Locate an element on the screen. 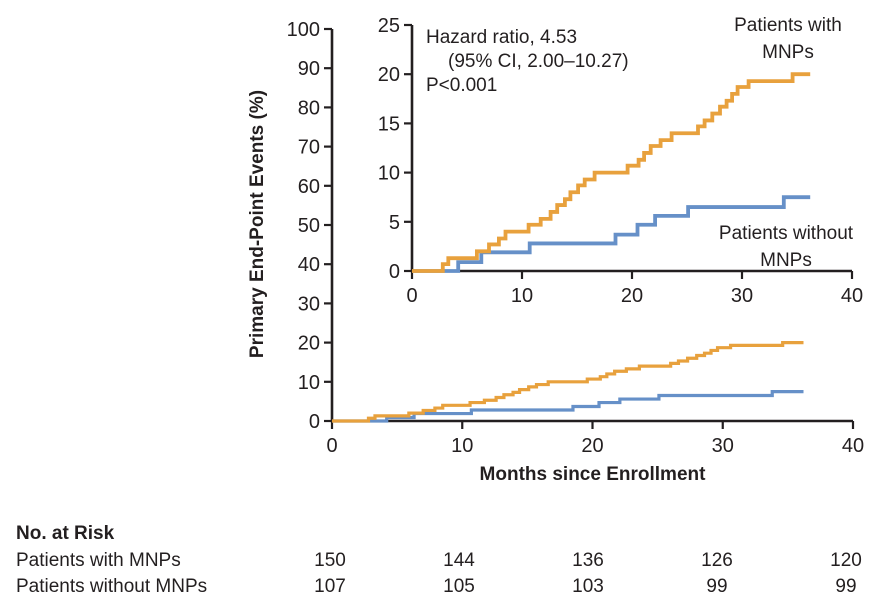 The width and height of the screenshot is (882, 615). risk-count: 103 is located at coordinates (588, 586).